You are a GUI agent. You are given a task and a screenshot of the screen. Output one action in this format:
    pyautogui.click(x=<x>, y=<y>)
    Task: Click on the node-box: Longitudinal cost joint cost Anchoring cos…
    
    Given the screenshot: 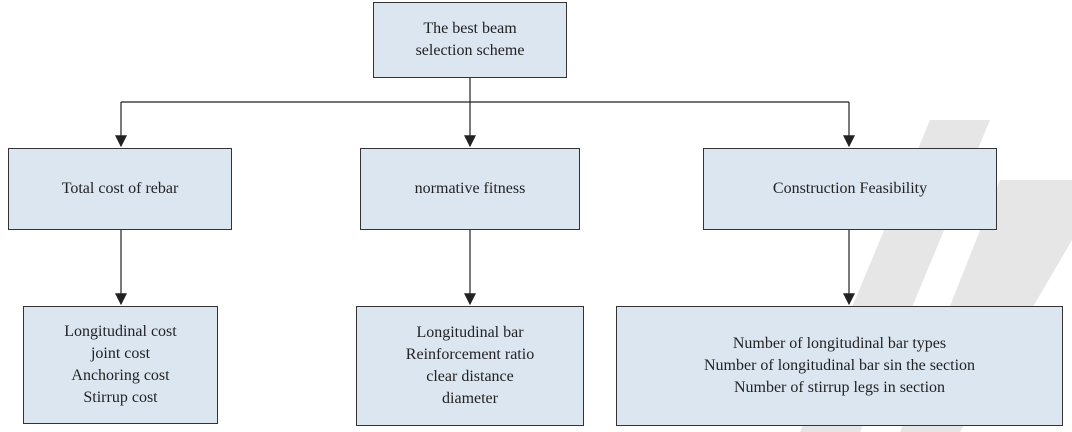 What is the action you would take?
    pyautogui.click(x=120, y=365)
    